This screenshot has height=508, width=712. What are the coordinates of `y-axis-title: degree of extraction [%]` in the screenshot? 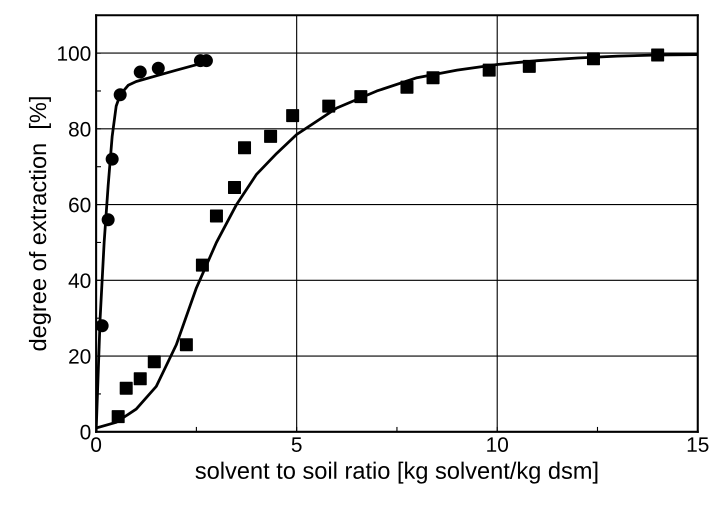 It's located at (39, 223).